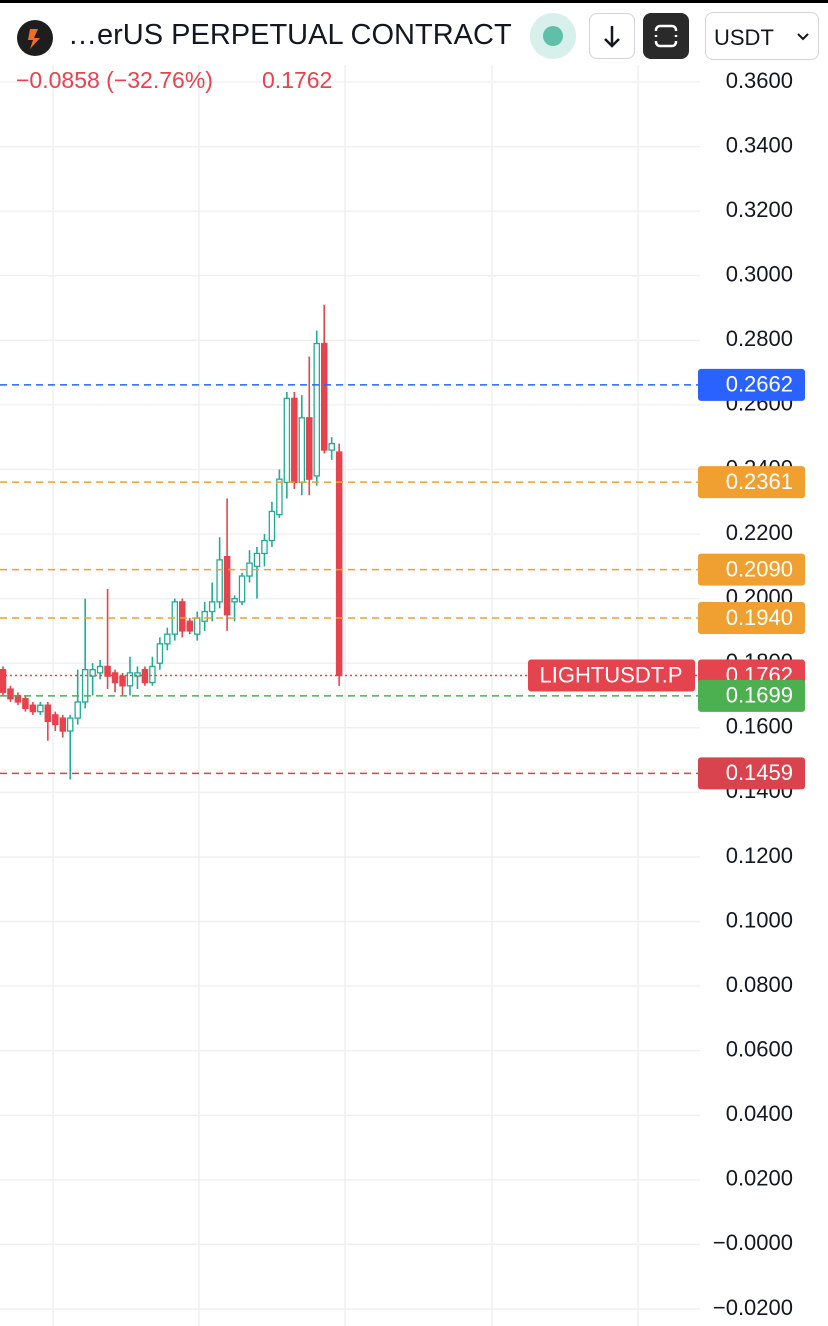 The image size is (828, 1326). Describe the element at coordinates (612, 36) in the screenshot. I see `download-button` at that location.